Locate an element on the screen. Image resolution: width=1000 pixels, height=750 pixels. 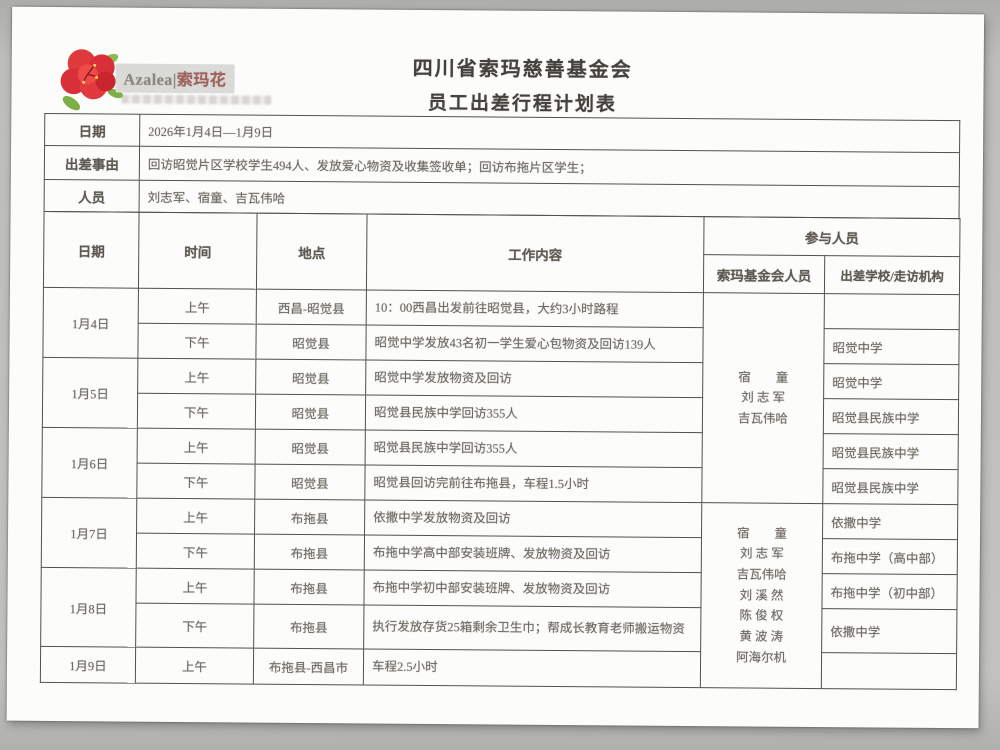
logo-tagline-blurred is located at coordinates (196, 99).